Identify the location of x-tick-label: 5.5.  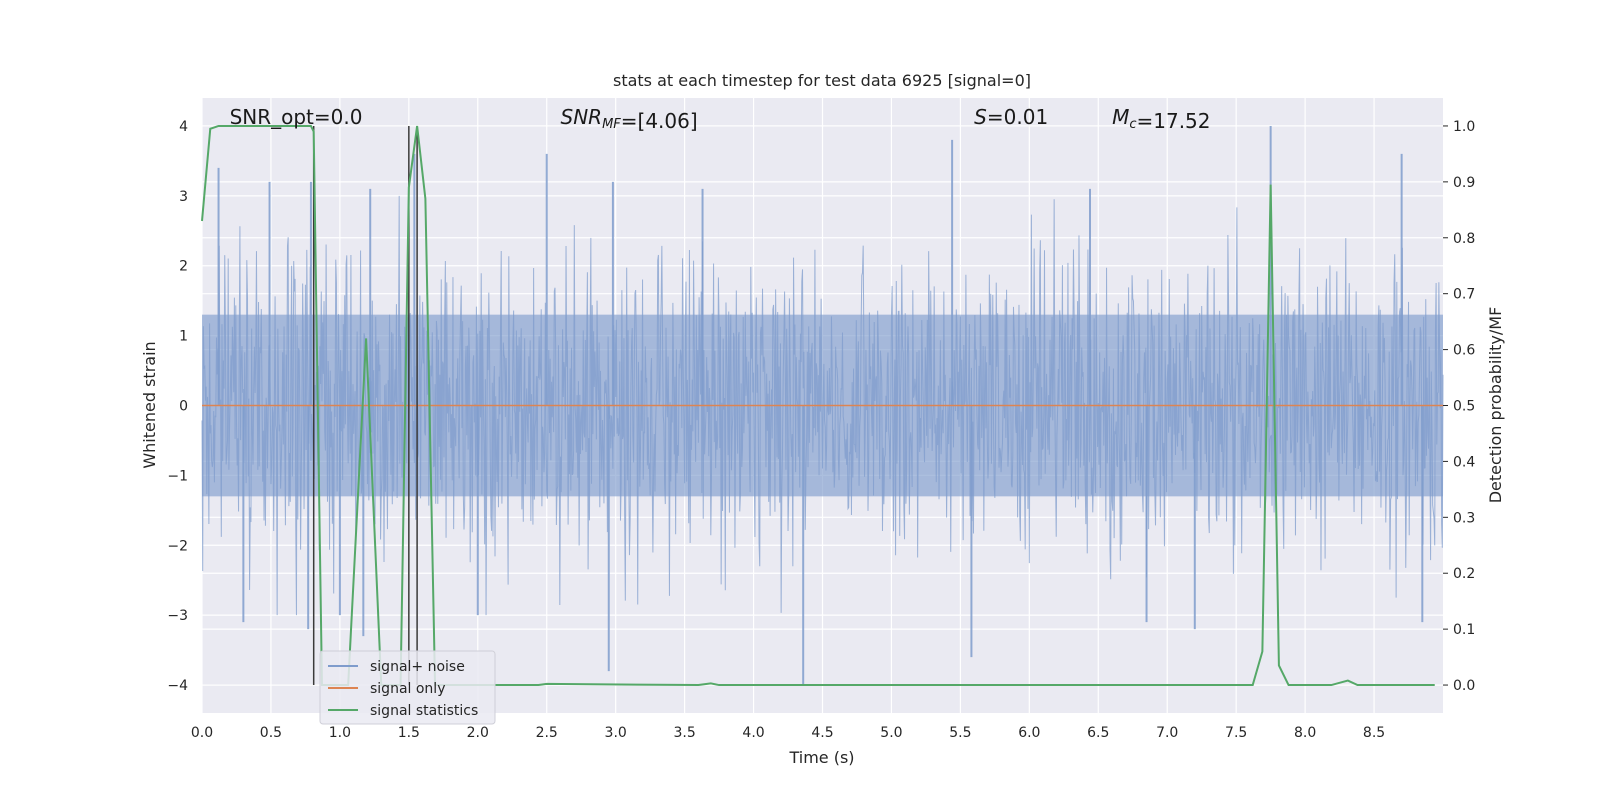
(960, 733).